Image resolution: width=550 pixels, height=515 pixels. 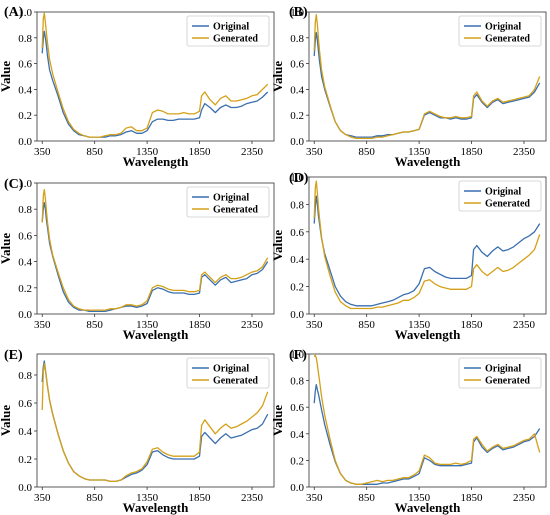 What do you see at coordinates (14, 12) in the screenshot?
I see `panel-label: (A)` at bounding box center [14, 12].